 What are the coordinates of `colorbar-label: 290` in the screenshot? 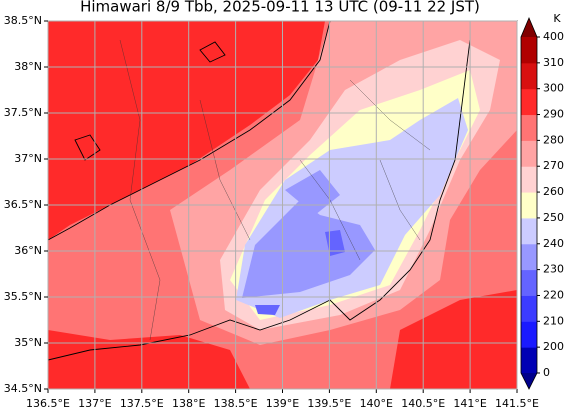 It's located at (553, 114).